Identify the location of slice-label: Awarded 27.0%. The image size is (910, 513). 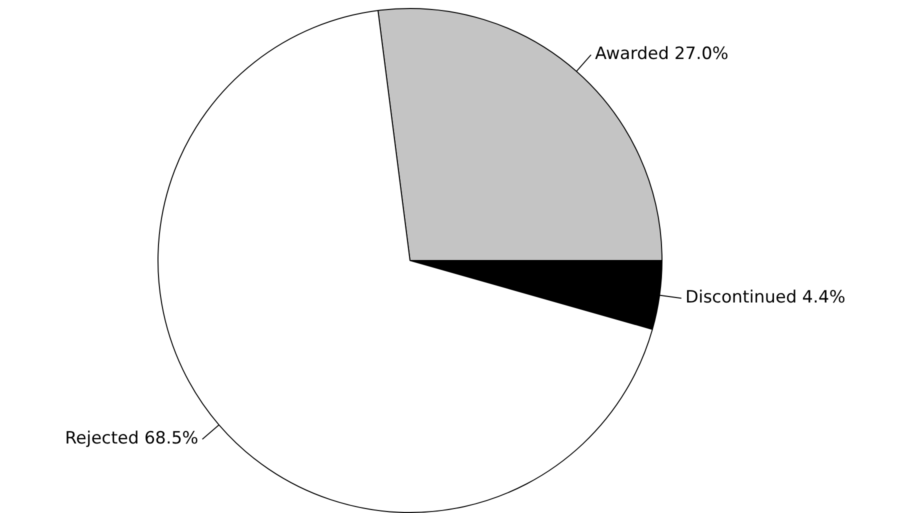
(661, 54).